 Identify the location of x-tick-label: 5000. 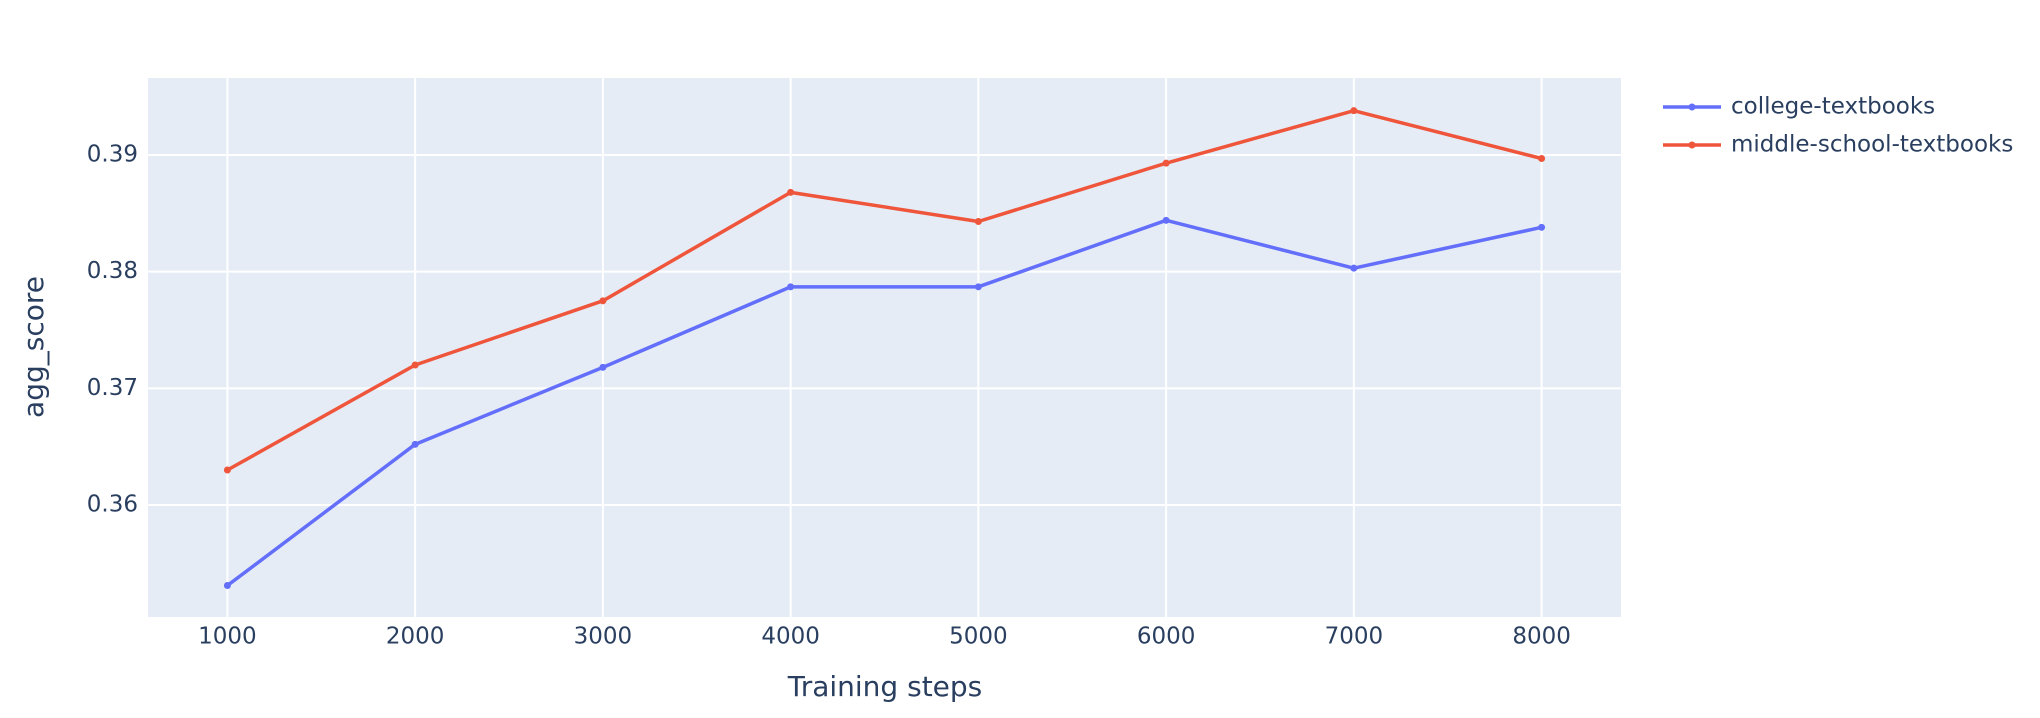
(978, 637).